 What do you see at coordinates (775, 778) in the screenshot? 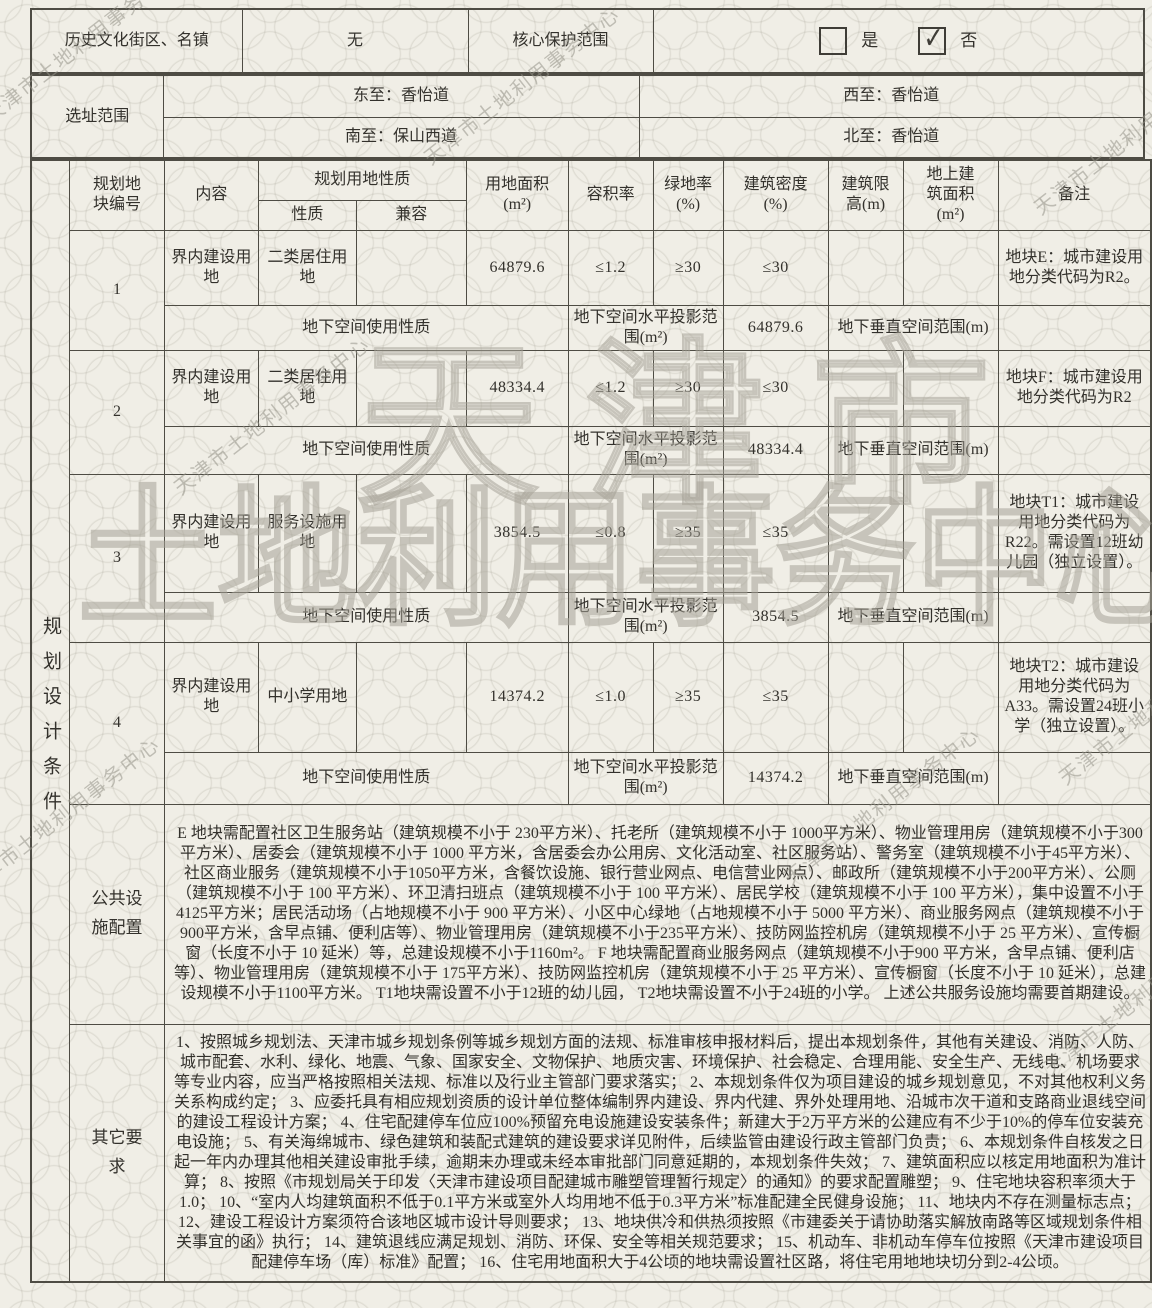
I see `underground-horizontal-value: 14374.2` at bounding box center [775, 778].